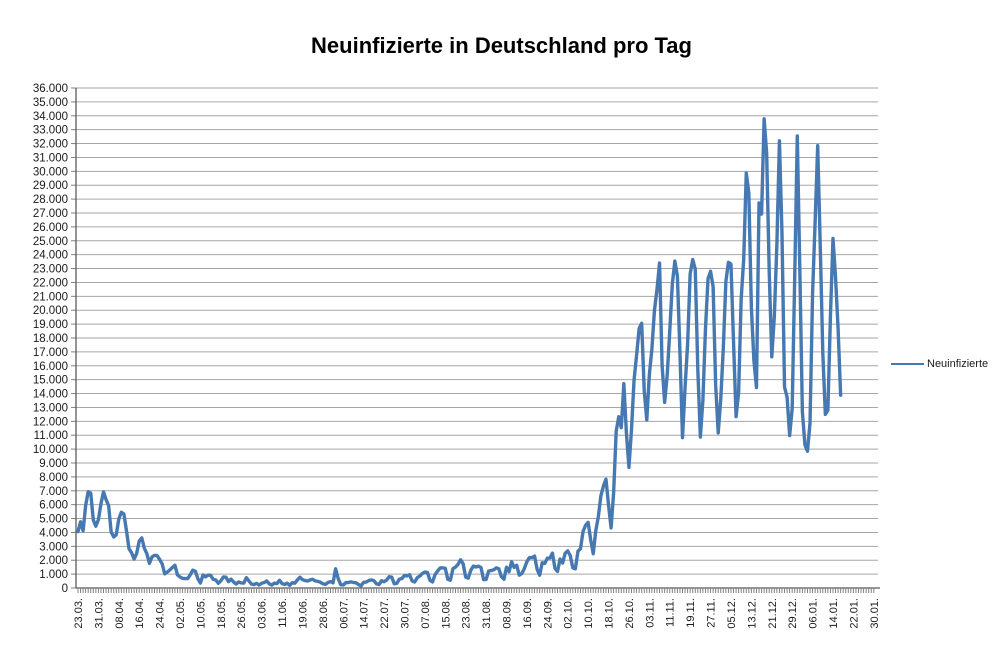  Describe the element at coordinates (50, 408) in the screenshot. I see `y-axis-tick-label: 13.000` at that location.